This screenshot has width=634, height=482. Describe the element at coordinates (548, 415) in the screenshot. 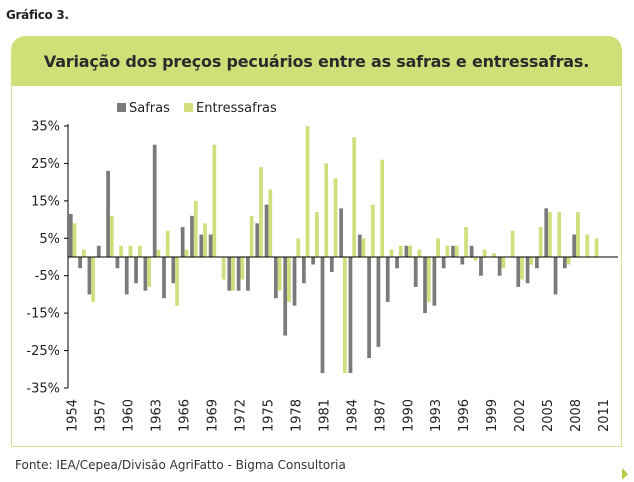

I see `x-tick-label: 2005` at that location.